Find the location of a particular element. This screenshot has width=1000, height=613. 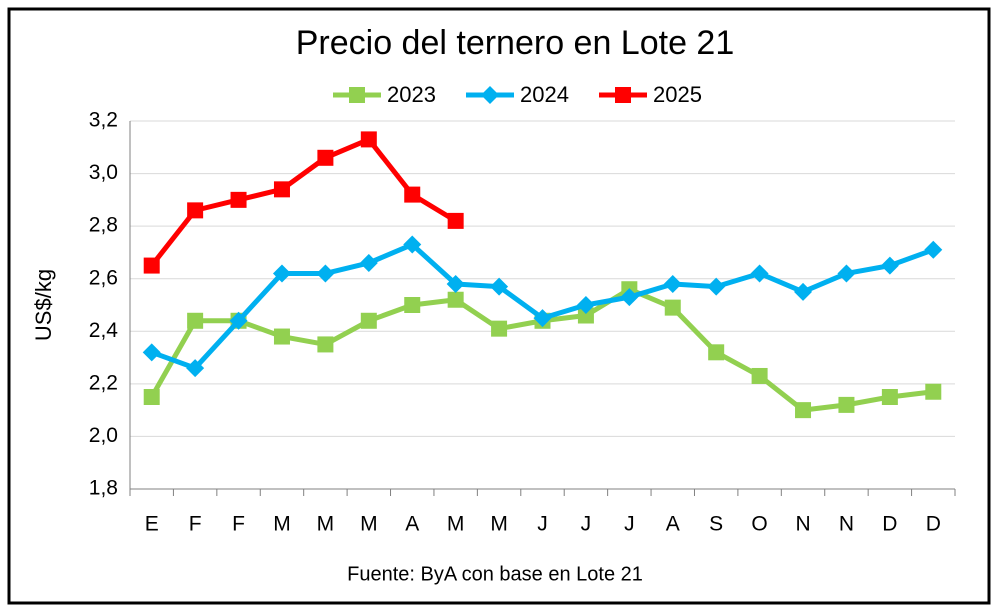

y-tick-label: 2,8 is located at coordinates (103, 225).